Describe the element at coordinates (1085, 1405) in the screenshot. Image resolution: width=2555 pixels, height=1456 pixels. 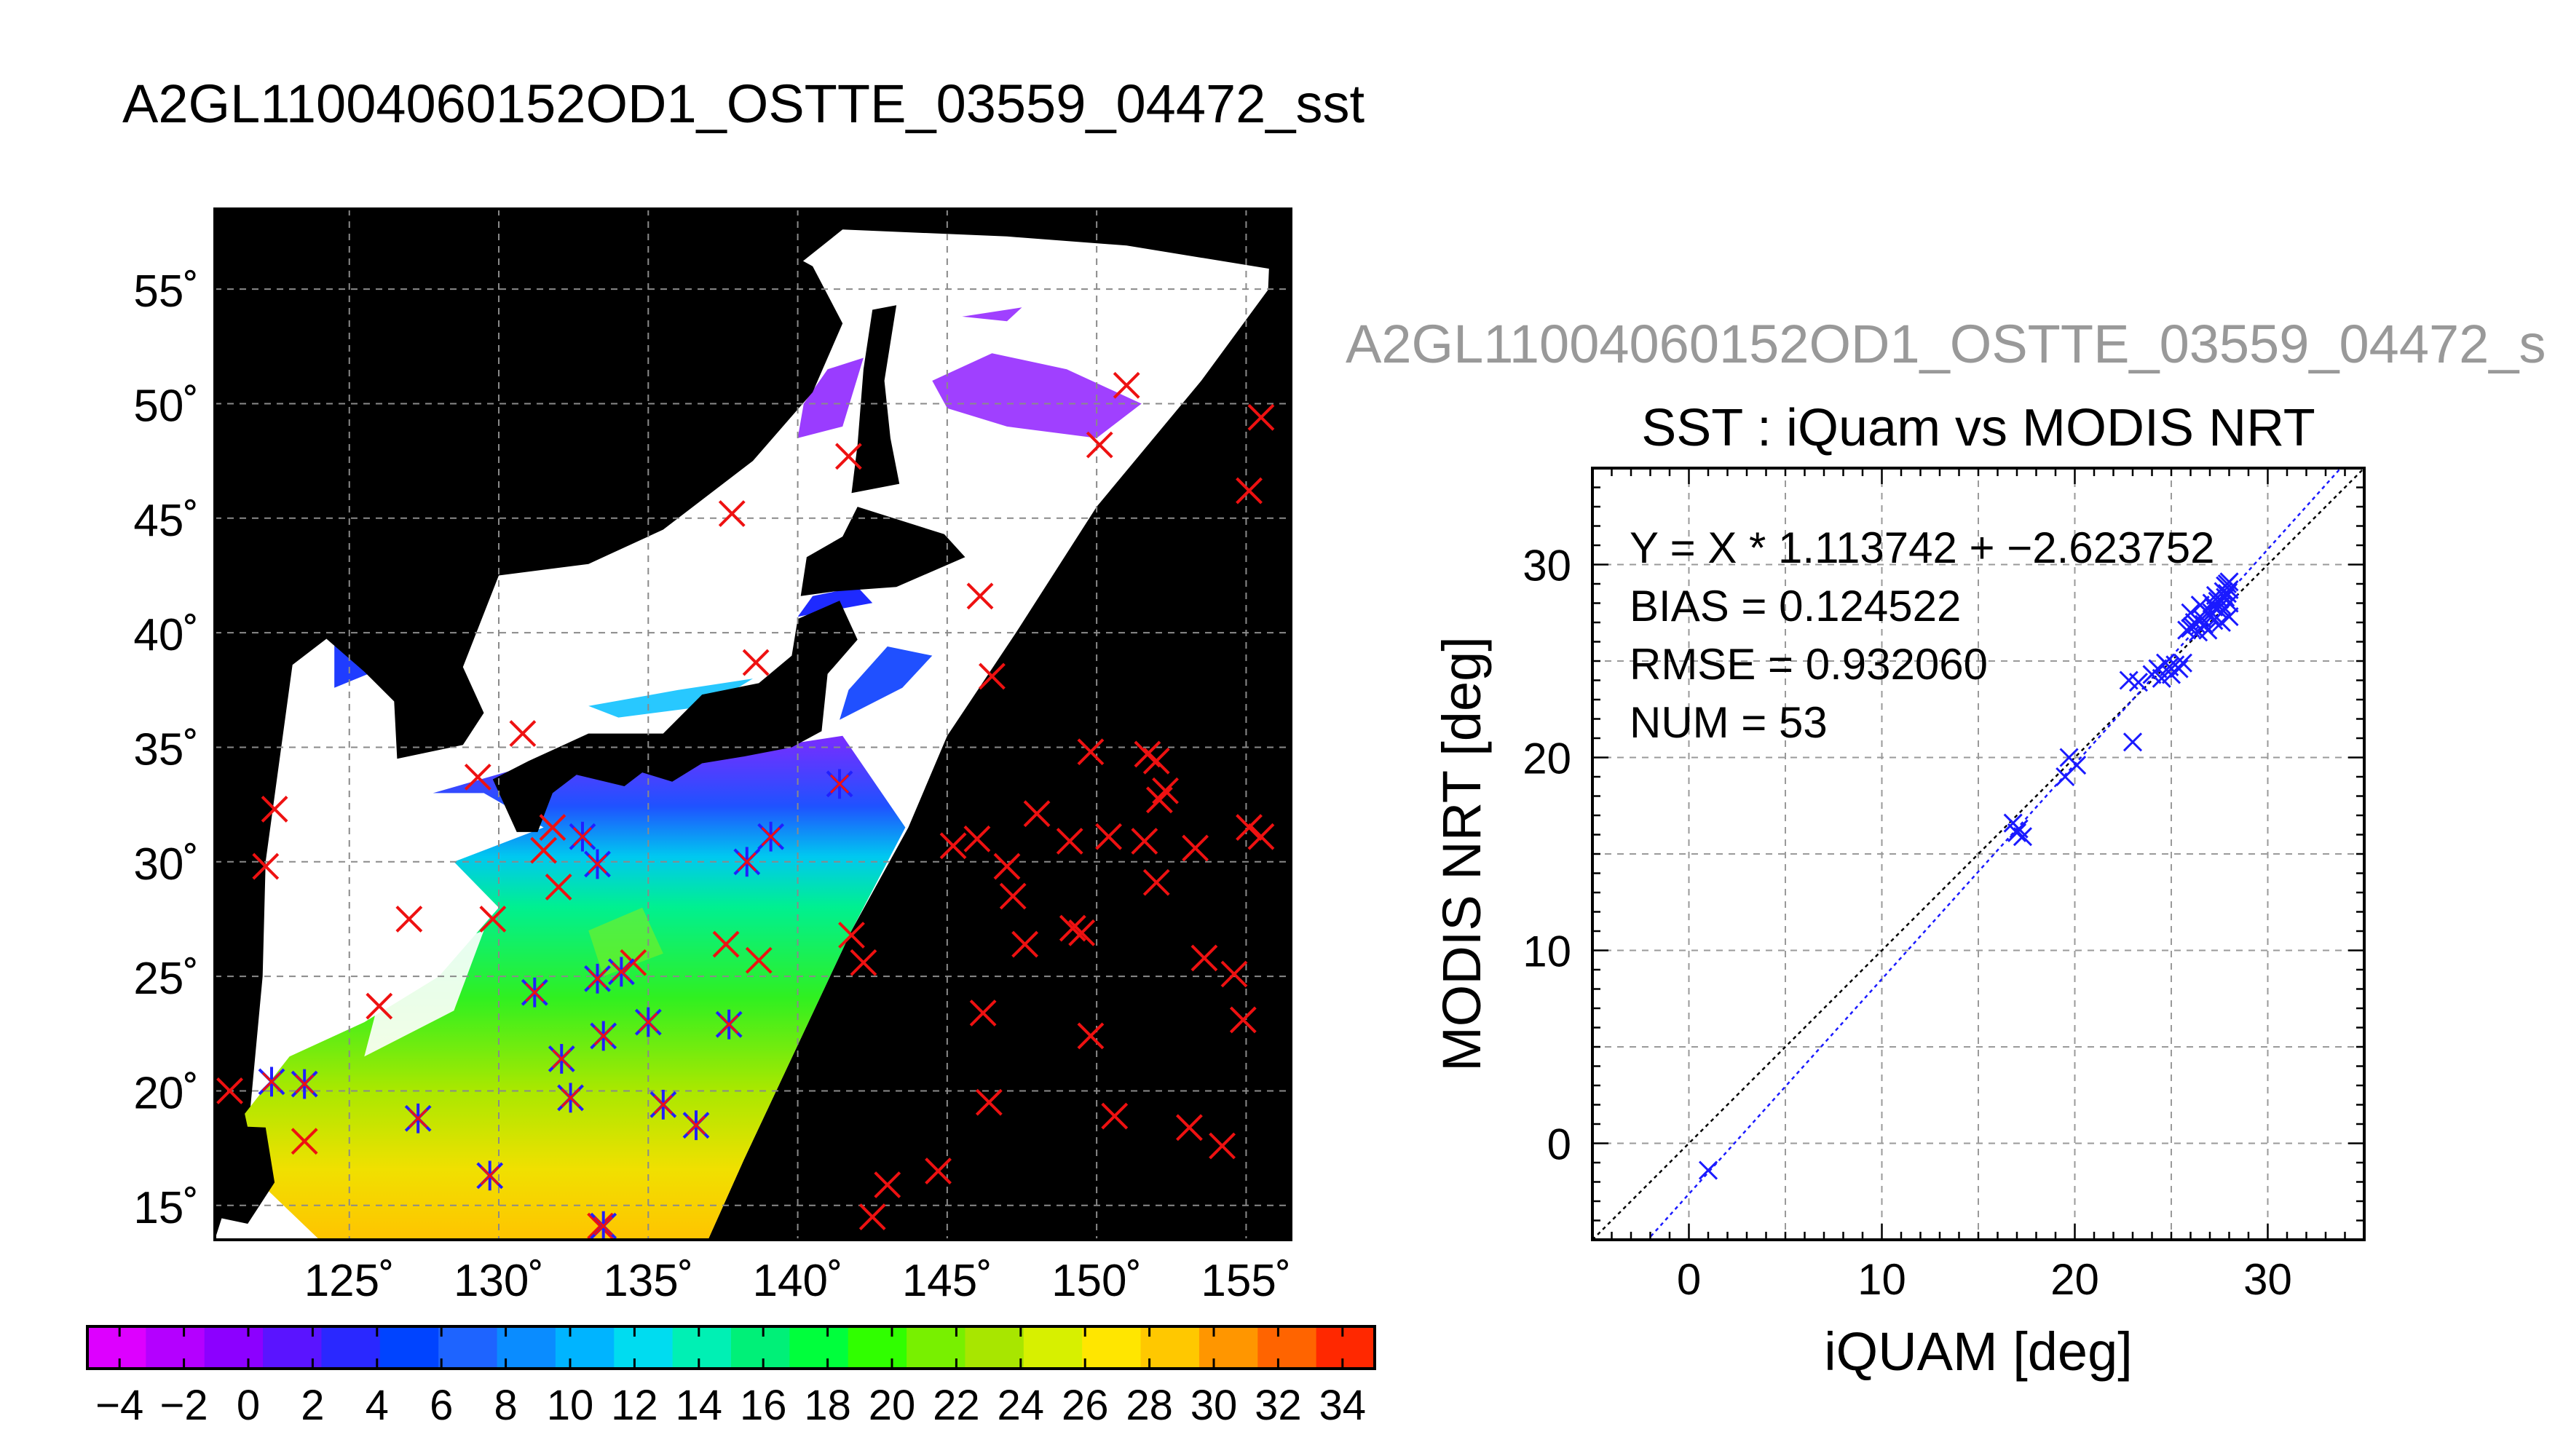
I see `colorbar-tick-label: 26` at that location.